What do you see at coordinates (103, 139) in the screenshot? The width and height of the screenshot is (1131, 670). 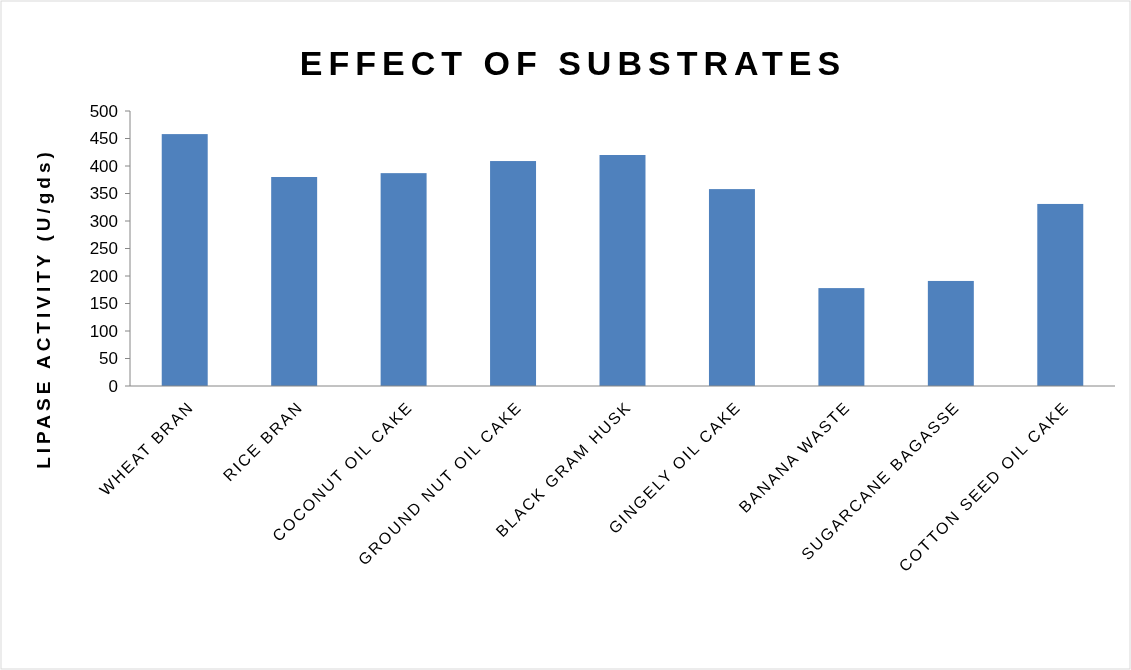 I see `y-tick-label: 450` at bounding box center [103, 139].